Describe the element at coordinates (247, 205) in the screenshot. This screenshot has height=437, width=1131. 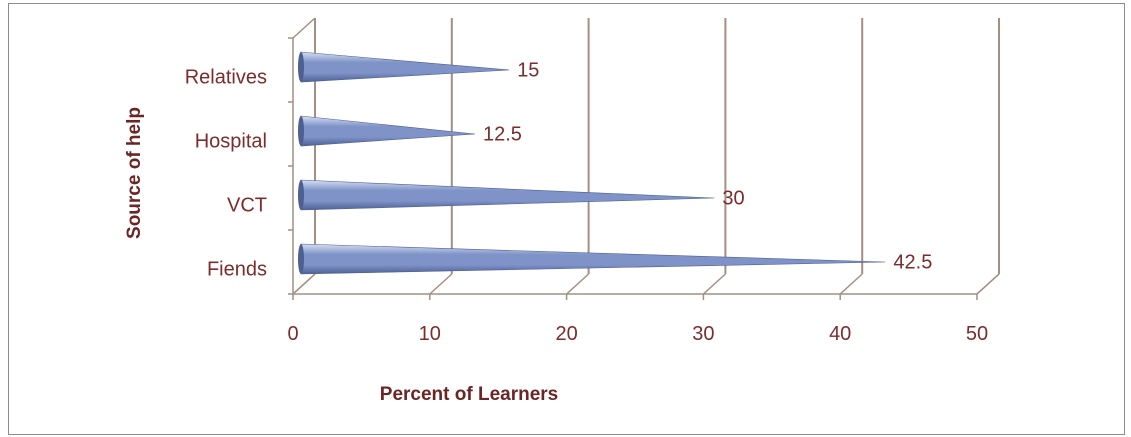
I see `y-tick-label: VCT` at that location.